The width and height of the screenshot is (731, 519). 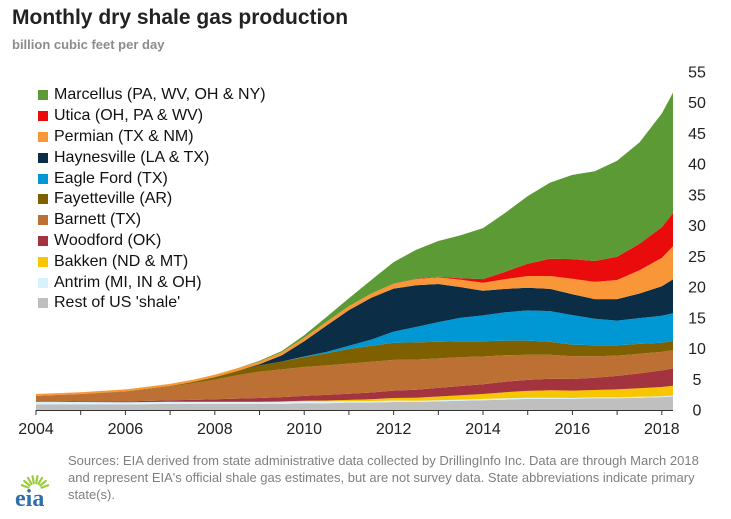 What do you see at coordinates (349, 424) in the screenshot?
I see `x-axis: 2004 2006 2008 2010 2012 2014 2016 2018` at bounding box center [349, 424].